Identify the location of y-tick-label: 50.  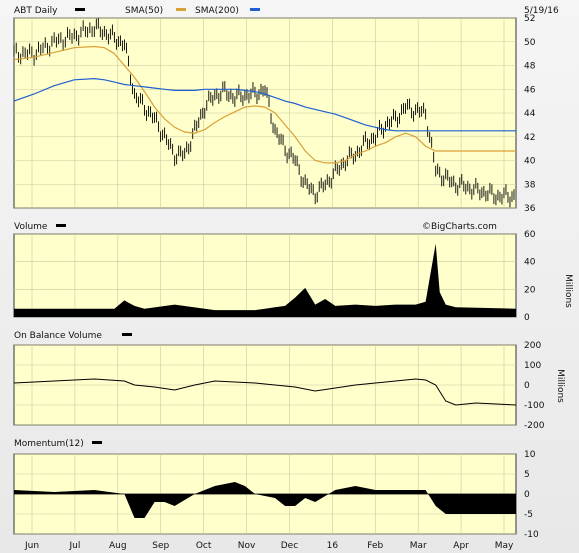
(530, 43).